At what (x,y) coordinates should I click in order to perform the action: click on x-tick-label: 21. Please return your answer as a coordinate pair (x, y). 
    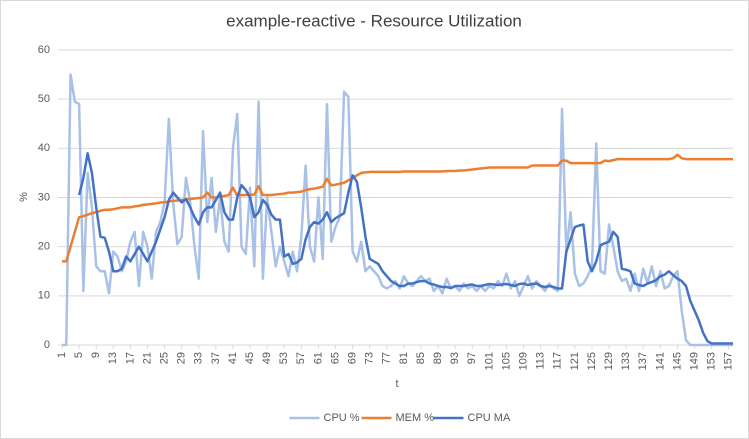
    Looking at the image, I should click on (147, 358).